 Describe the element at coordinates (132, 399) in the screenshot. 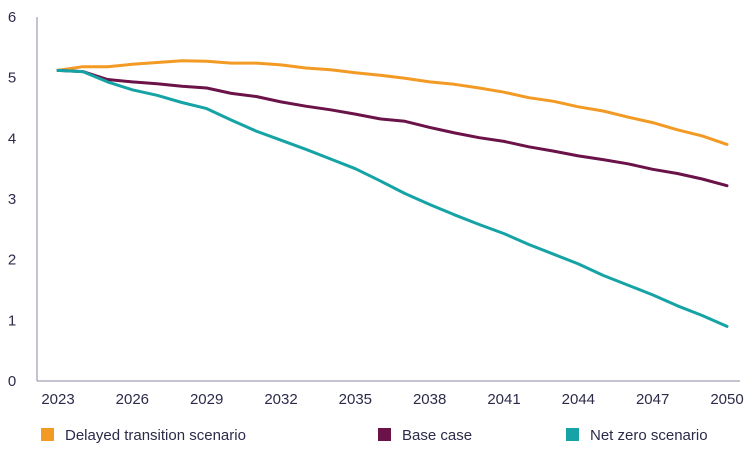

I see `x-tick-label: 2026` at that location.